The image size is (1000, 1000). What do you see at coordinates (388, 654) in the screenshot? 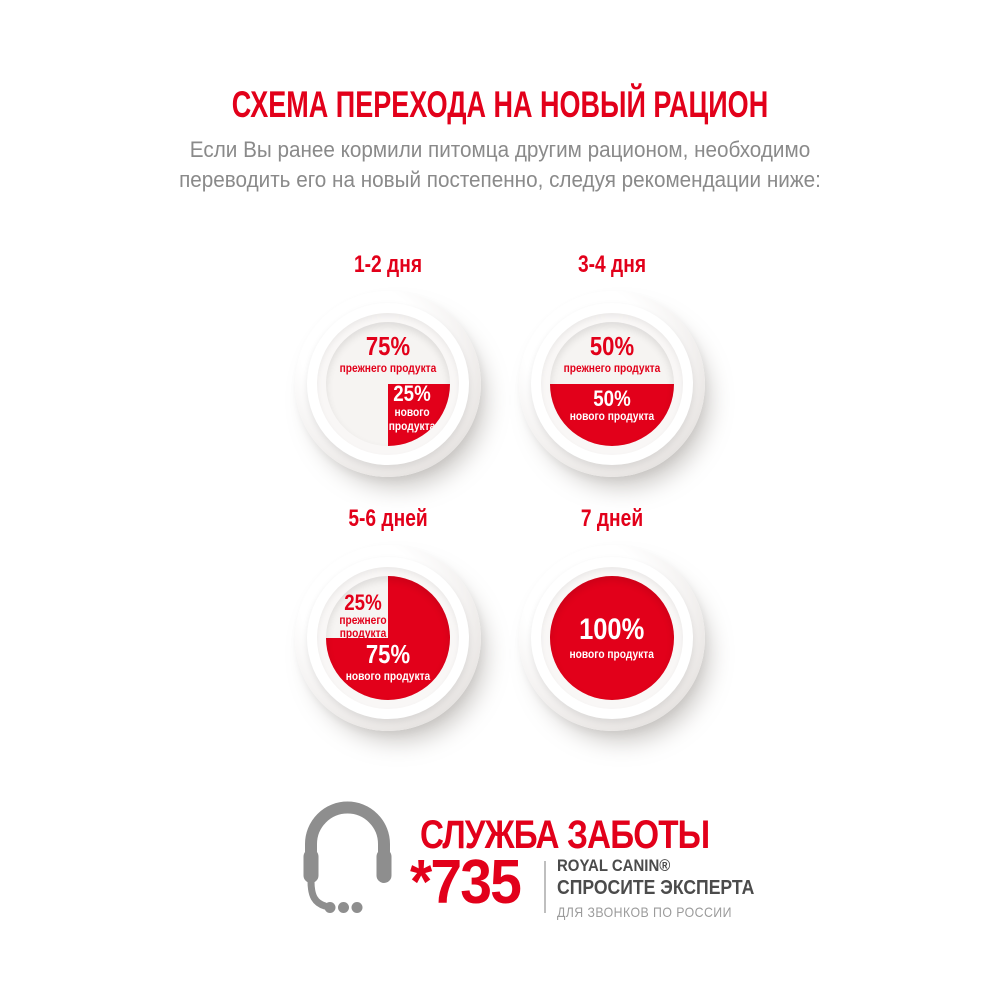
I see `bowl-3-new-pct: 75%` at bounding box center [388, 654].